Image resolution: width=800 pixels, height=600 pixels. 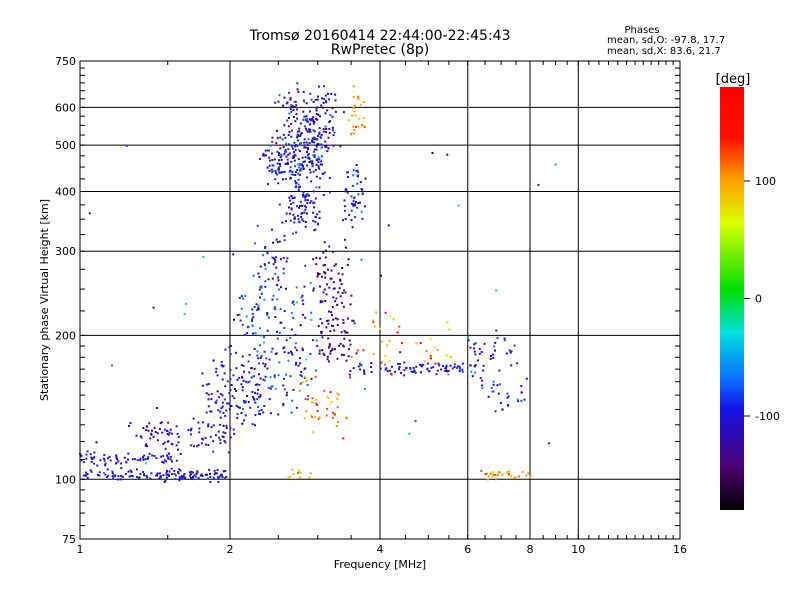 What do you see at coordinates (380, 50) in the screenshot?
I see `chart-subtitle: RwPretec (8p)` at bounding box center [380, 50].